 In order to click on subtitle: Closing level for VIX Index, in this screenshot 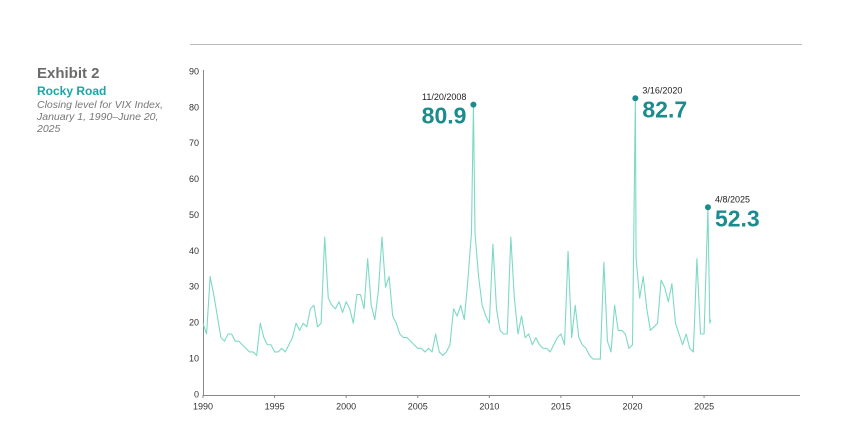, I will do `click(100, 105)`.